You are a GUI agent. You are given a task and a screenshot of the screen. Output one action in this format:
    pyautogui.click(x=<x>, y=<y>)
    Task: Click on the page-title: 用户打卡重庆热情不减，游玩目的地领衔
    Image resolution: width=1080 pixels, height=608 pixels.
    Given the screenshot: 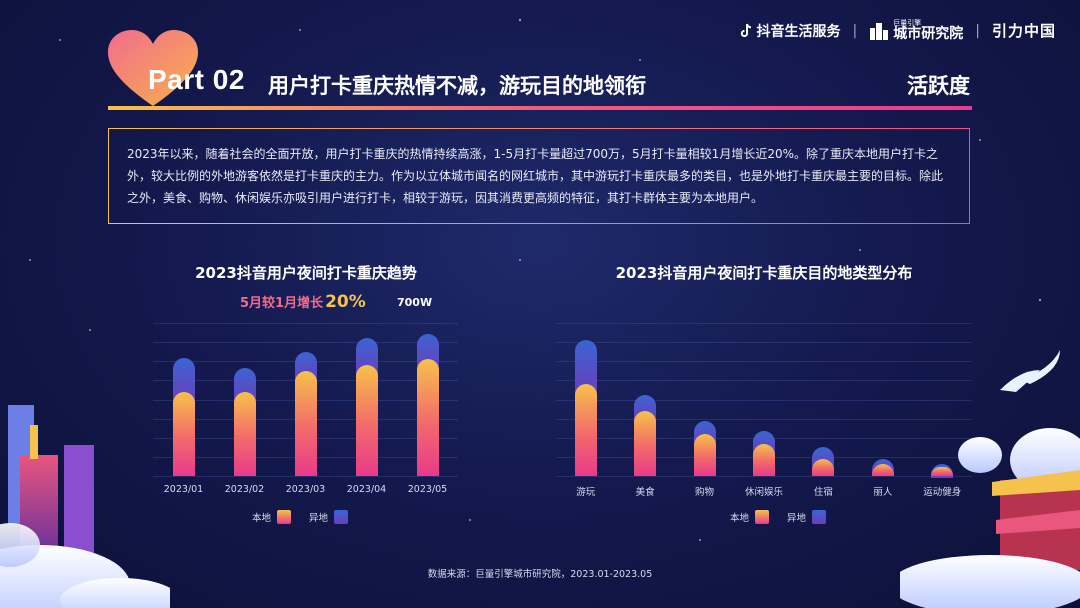 What is the action you would take?
    pyautogui.click(x=457, y=86)
    